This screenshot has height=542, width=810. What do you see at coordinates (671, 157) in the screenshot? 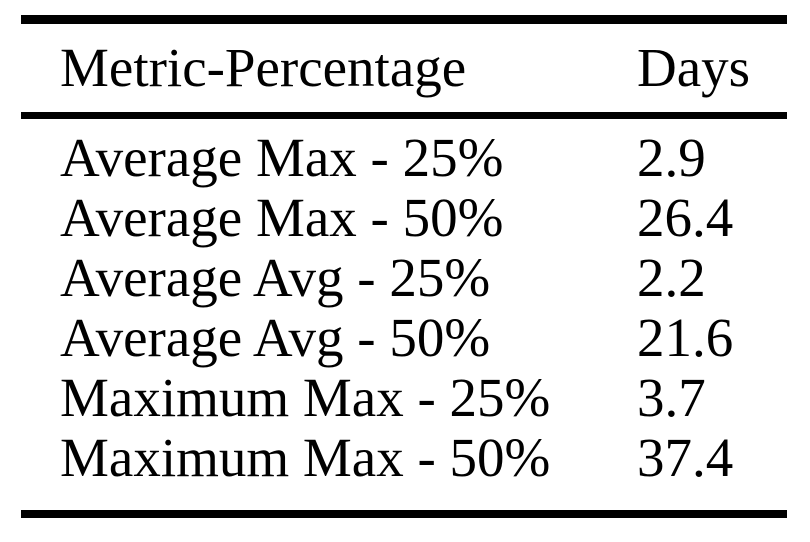
I see `days-cell: 2.9` at bounding box center [671, 157].